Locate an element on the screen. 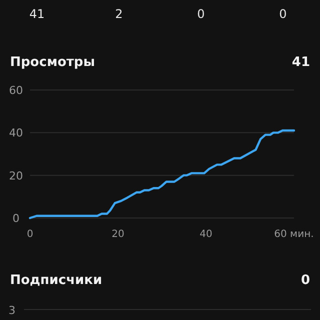 The image size is (320, 320). y-tick-label: 0 is located at coordinates (16, 218).